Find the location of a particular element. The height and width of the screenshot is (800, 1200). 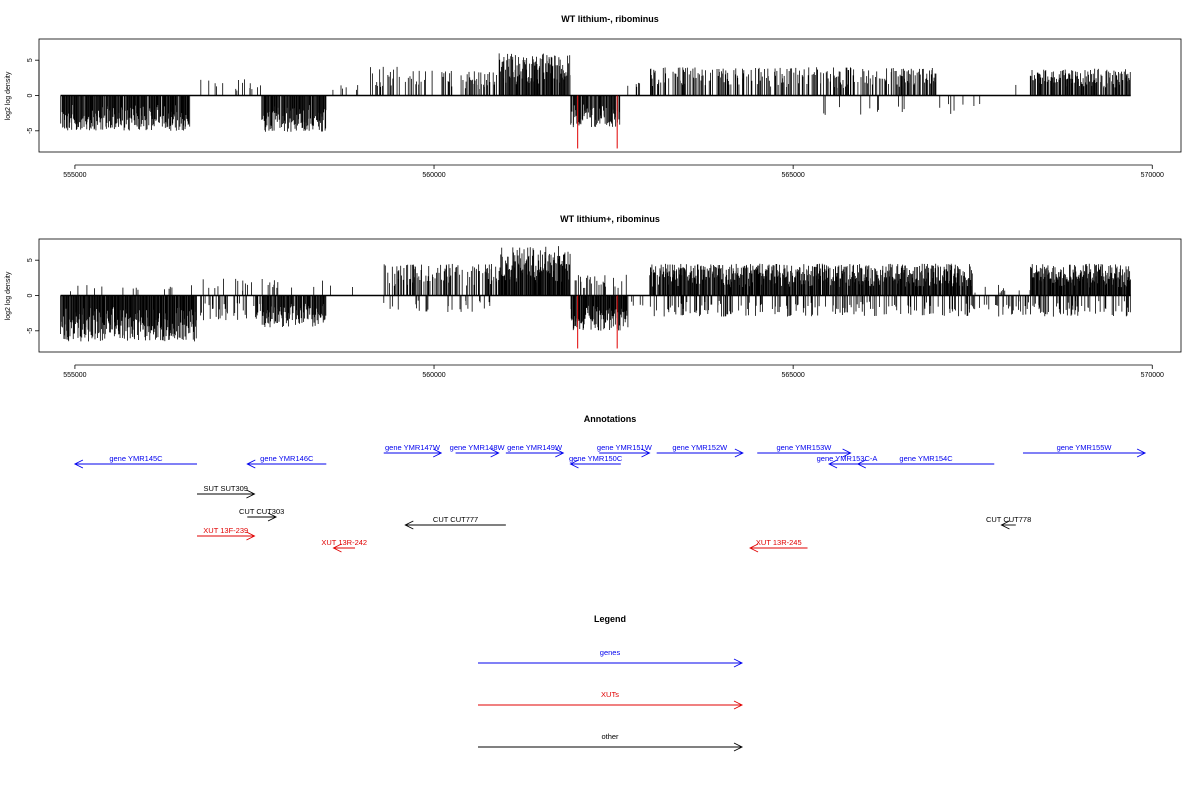

feature-label: gene YMR149W is located at coordinates (535, 447).